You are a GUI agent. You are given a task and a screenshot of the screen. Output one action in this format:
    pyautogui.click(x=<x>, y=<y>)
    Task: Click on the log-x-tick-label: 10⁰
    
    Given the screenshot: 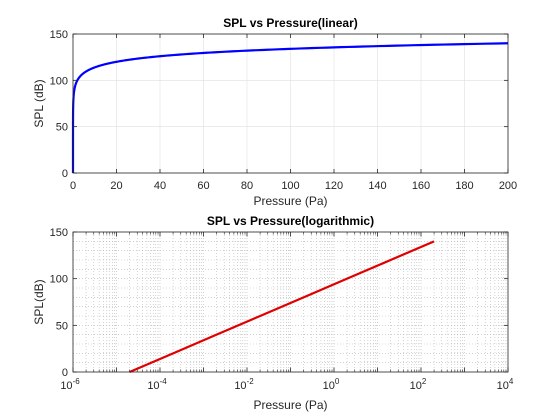 What is the action you would take?
    pyautogui.click(x=331, y=384)
    